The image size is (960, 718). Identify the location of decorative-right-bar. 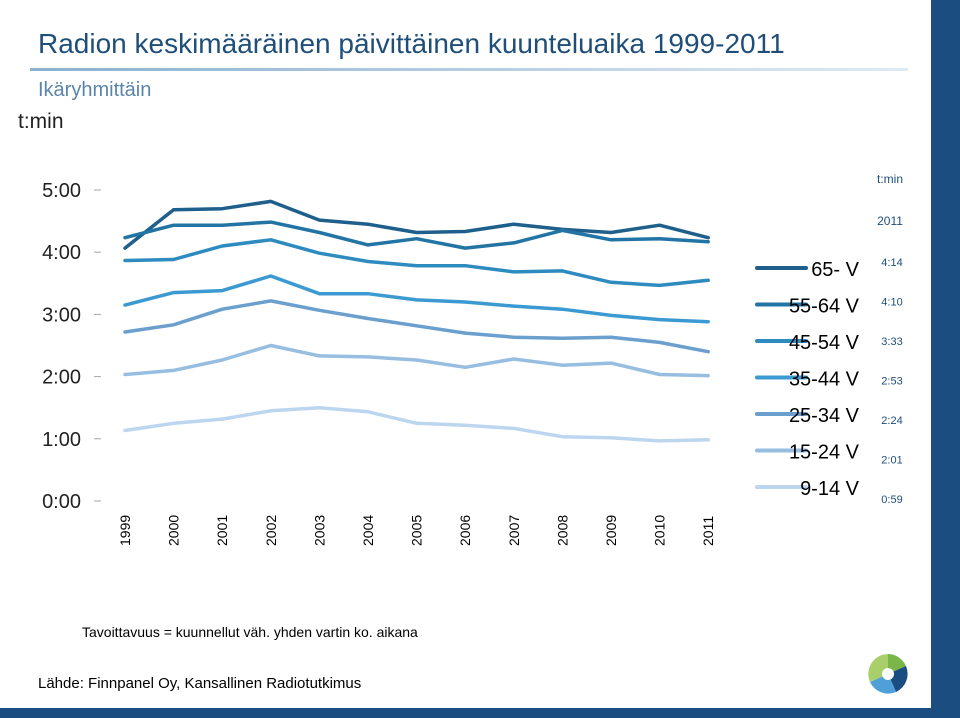
(945, 359).